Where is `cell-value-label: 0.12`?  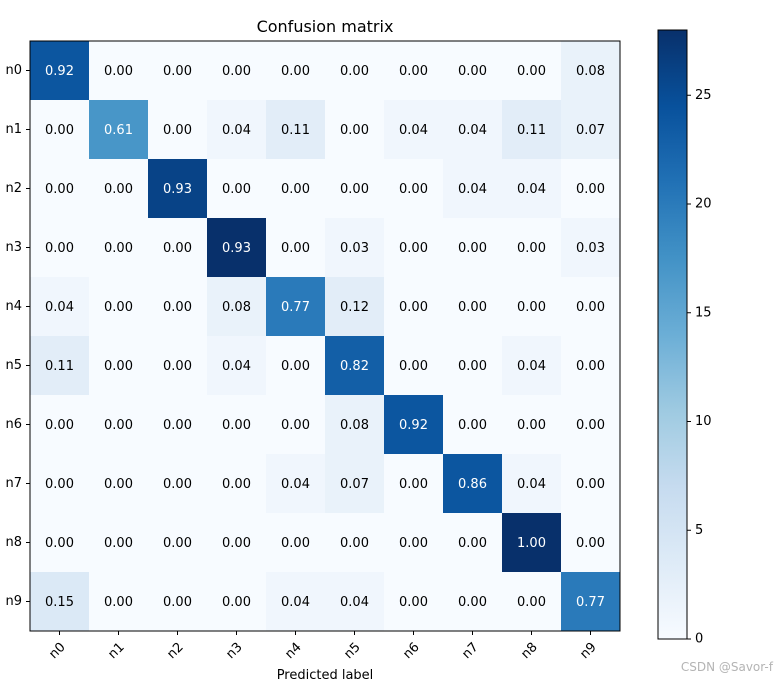
cell-value-label: 0.12 is located at coordinates (354, 307).